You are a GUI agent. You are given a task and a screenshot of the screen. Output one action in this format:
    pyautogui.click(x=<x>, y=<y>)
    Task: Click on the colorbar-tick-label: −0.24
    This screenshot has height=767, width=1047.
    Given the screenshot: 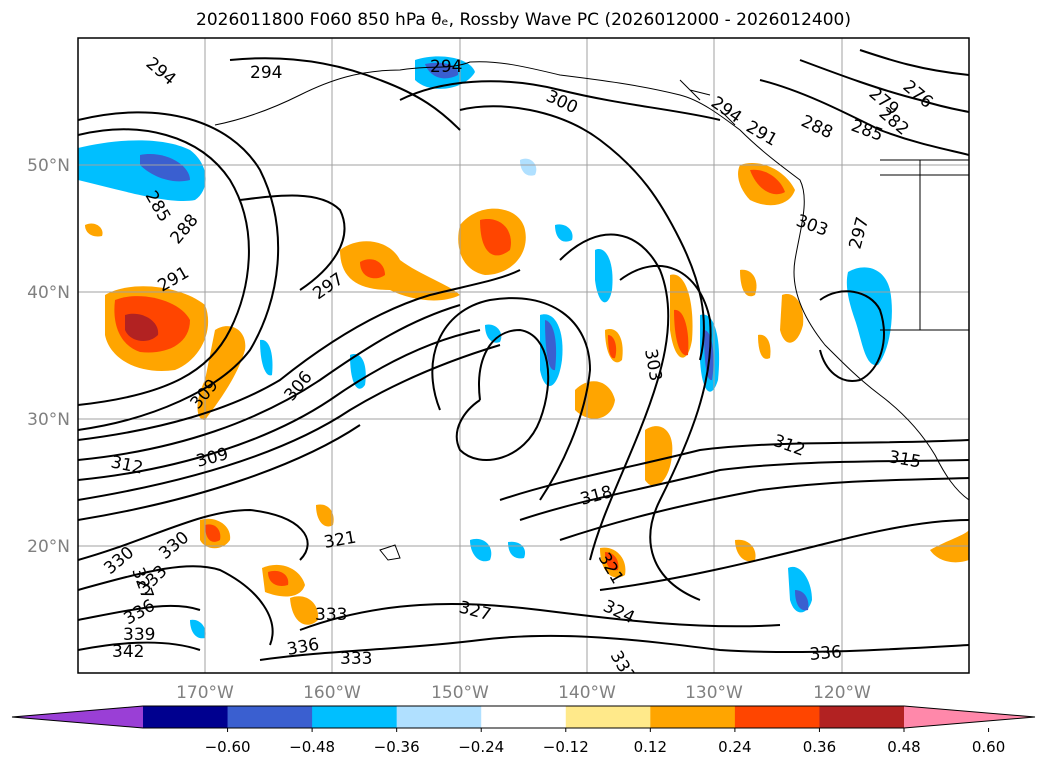 What is the action you would take?
    pyautogui.click(x=481, y=747)
    